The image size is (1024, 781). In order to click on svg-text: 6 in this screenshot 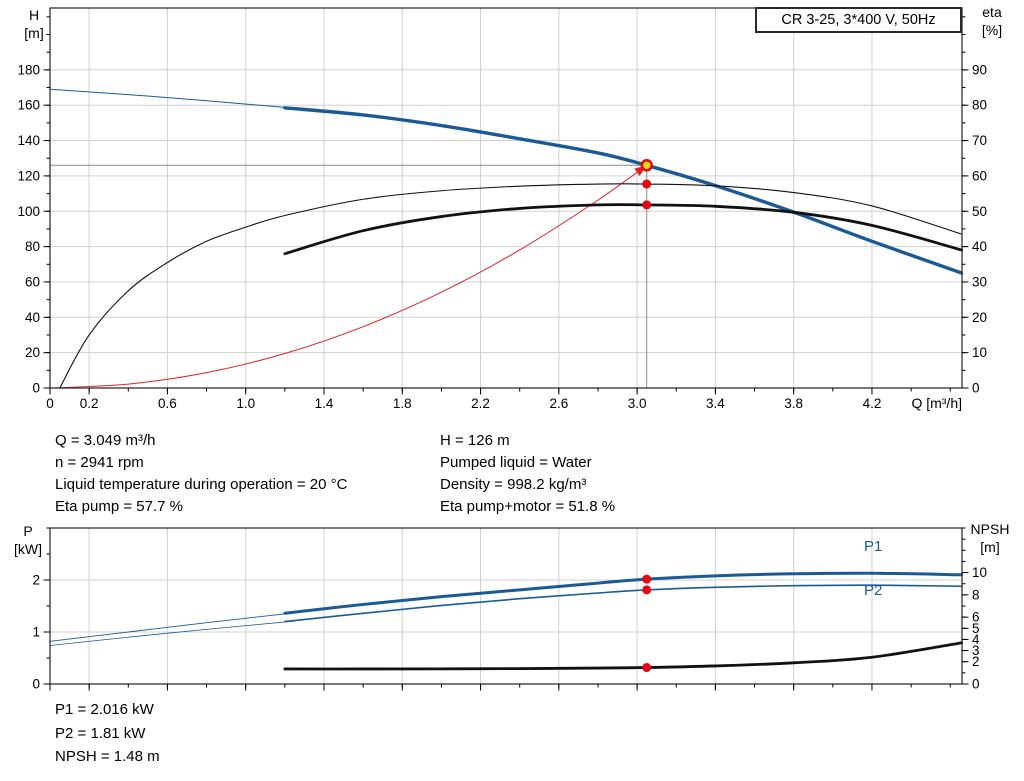, I will do `click(976, 617)`.